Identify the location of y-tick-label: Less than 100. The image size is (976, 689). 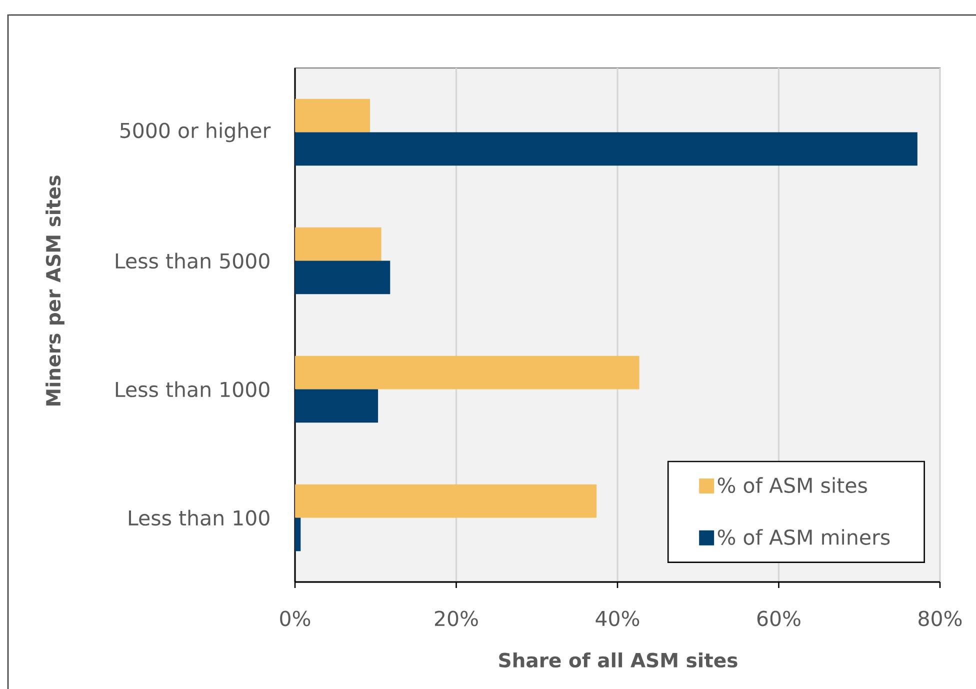
(199, 518).